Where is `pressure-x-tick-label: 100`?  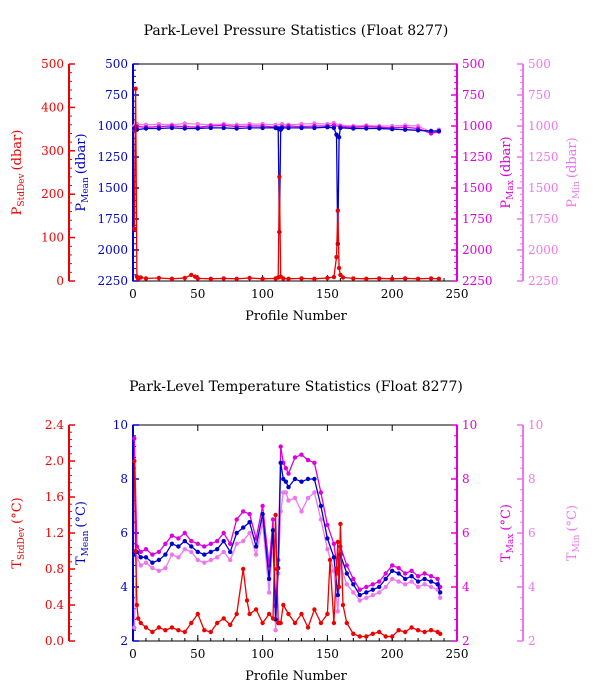
pressure-x-tick-label: 100 is located at coordinates (262, 294).